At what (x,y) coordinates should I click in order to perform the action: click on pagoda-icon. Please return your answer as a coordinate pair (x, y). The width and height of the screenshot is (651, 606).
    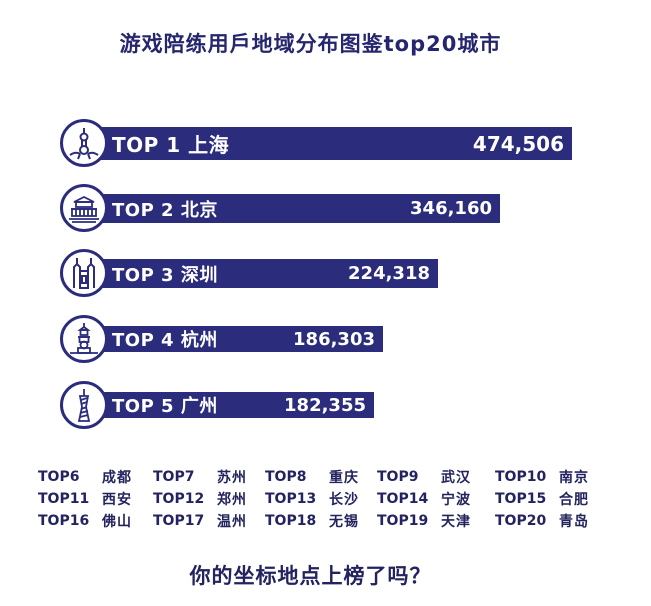
    Looking at the image, I should click on (84, 339).